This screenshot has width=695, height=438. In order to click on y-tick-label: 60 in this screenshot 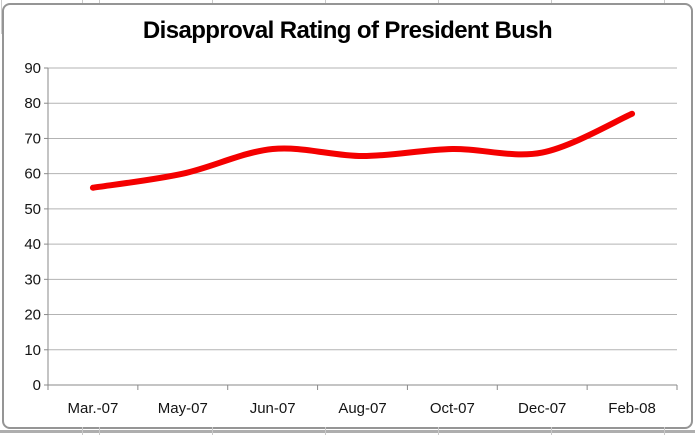, I will do `click(32, 174)`.